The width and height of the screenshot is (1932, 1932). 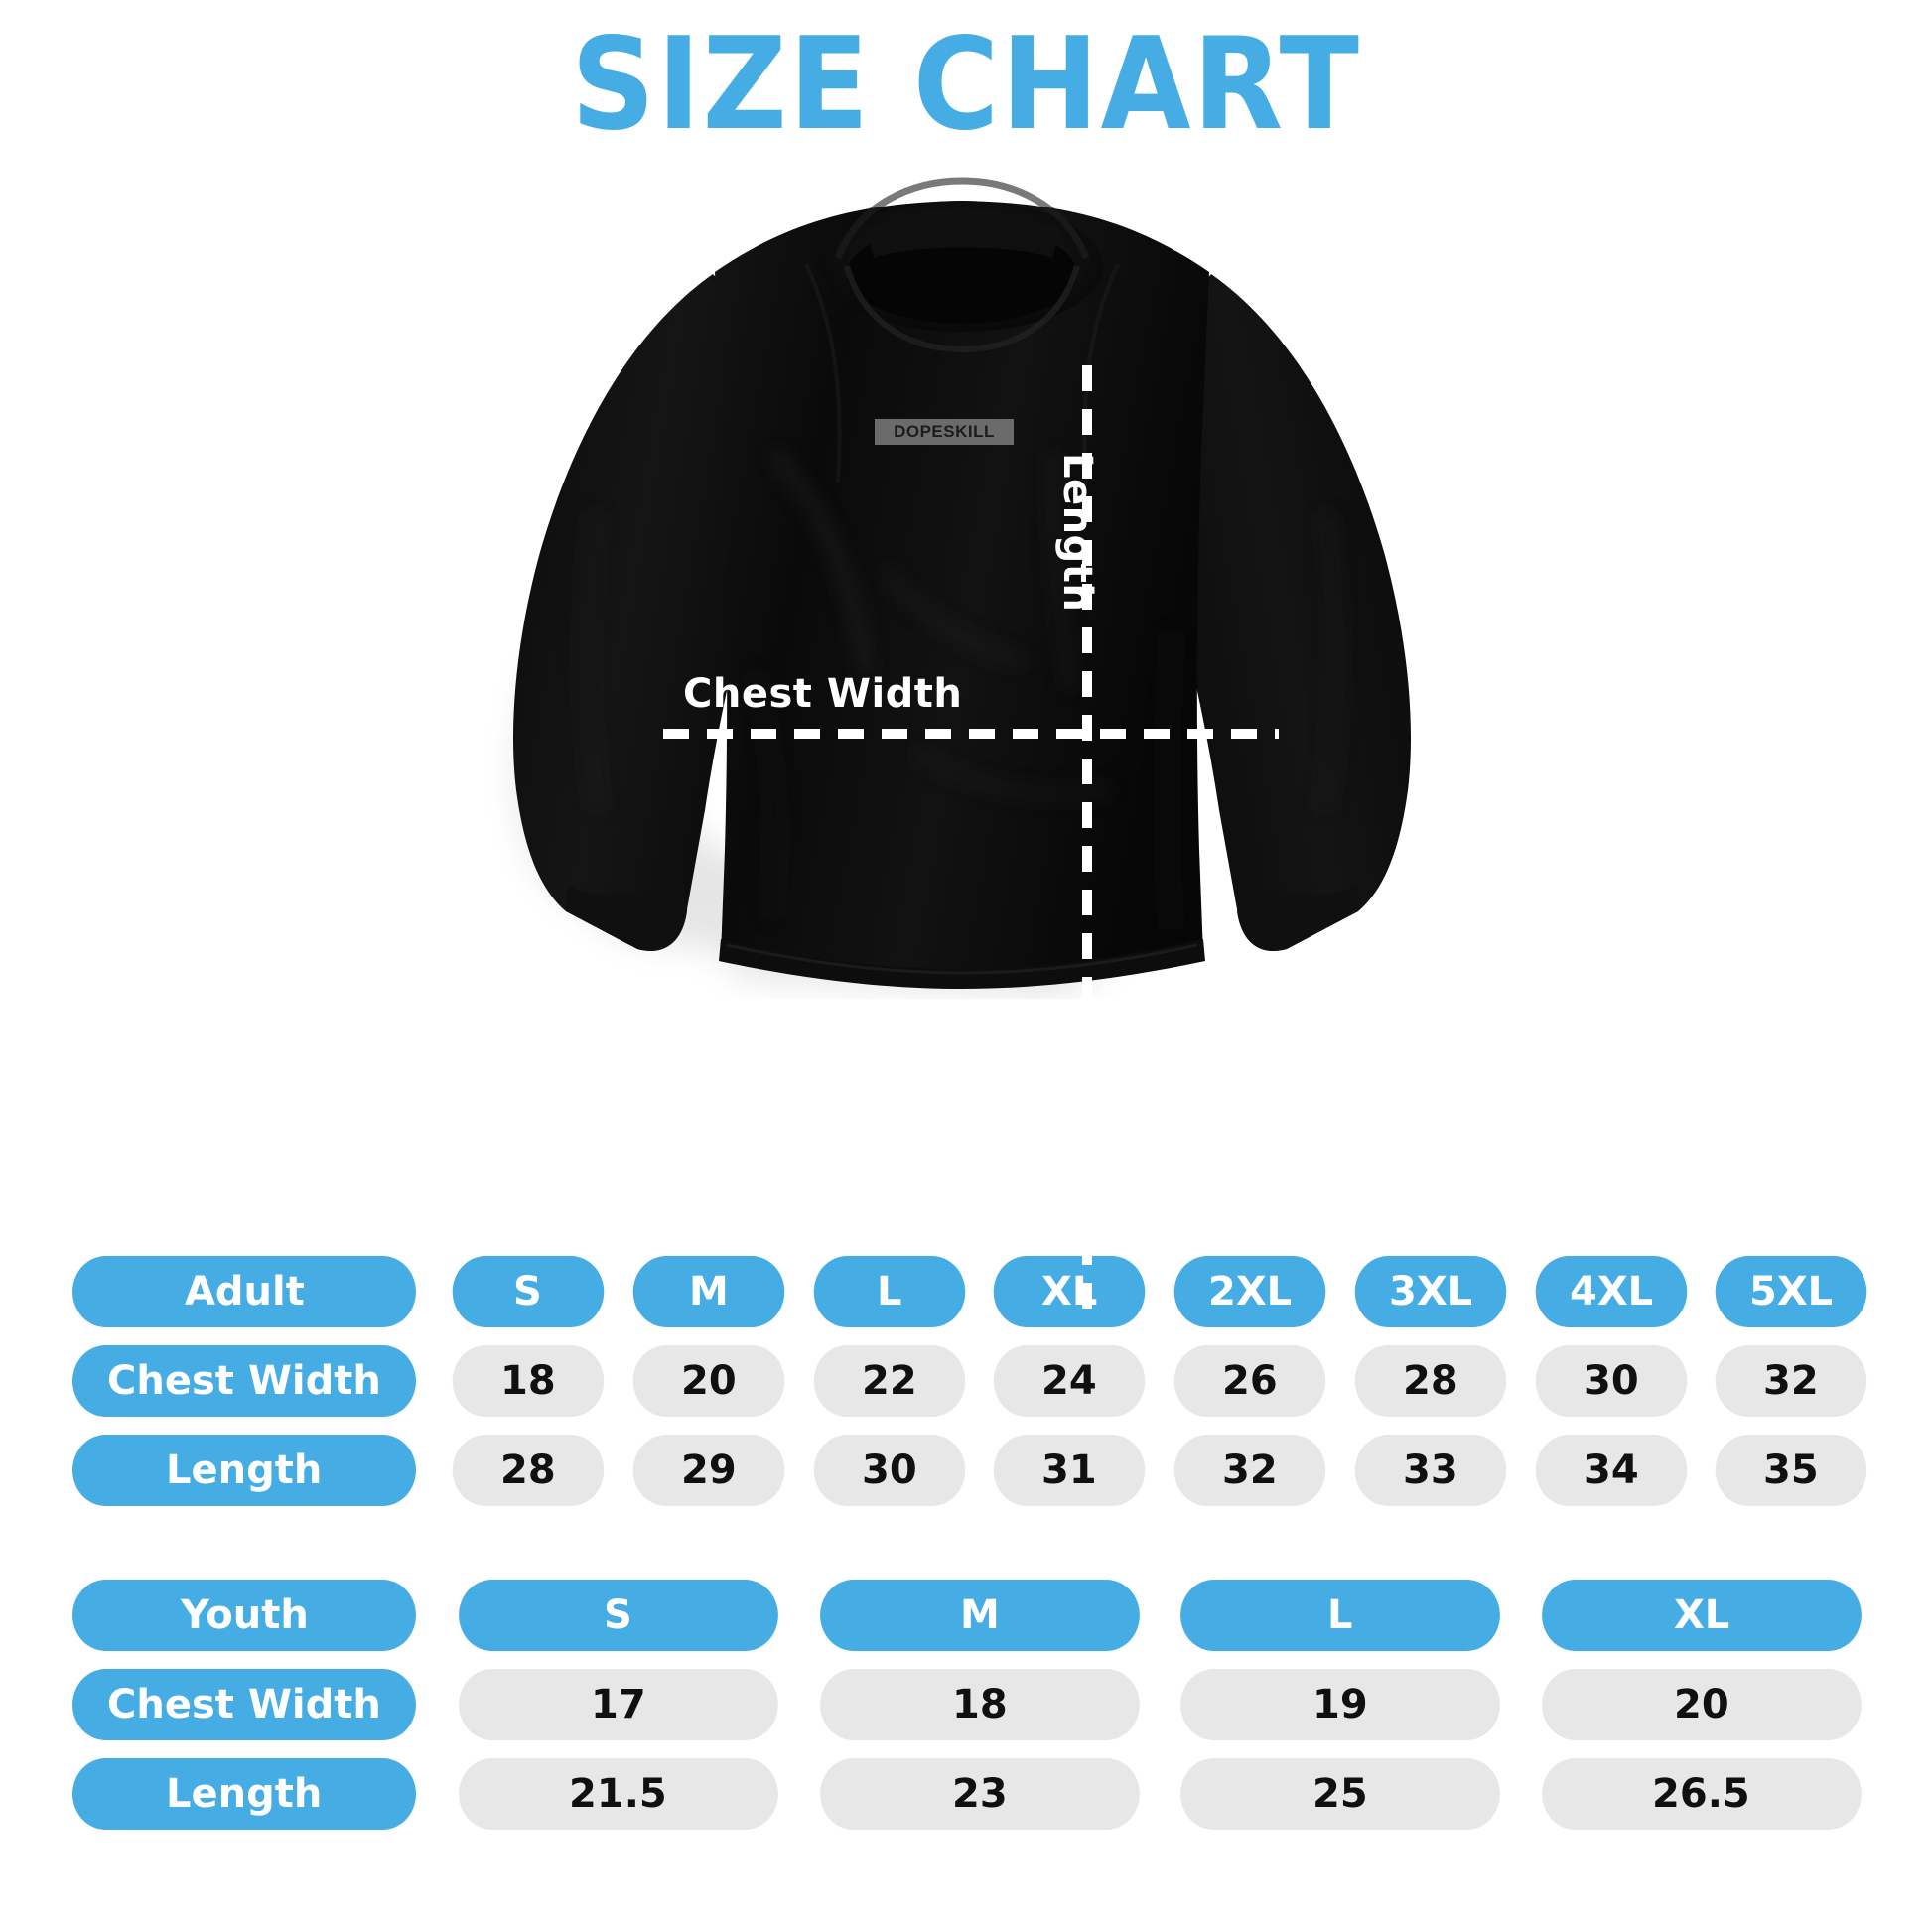 I want to click on adult-length-2xl: 32, so click(x=1249, y=1470).